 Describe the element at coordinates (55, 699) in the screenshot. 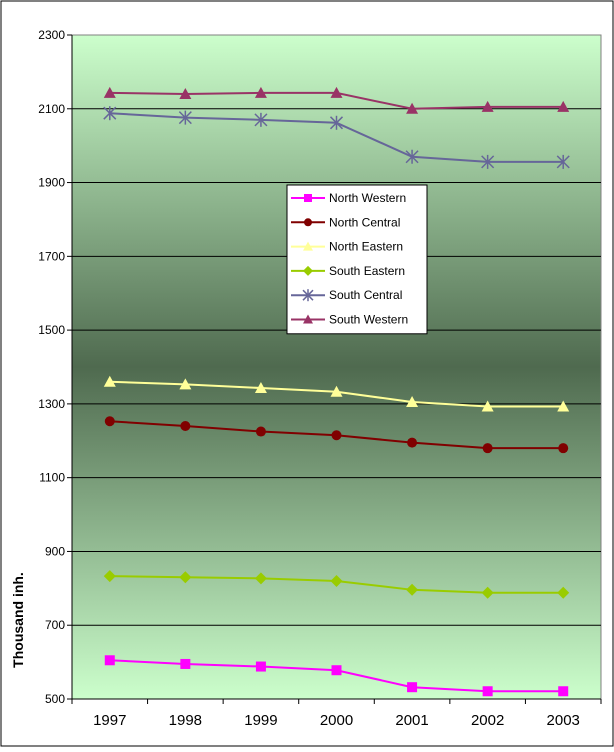

I see `y-tick-label: 500` at that location.